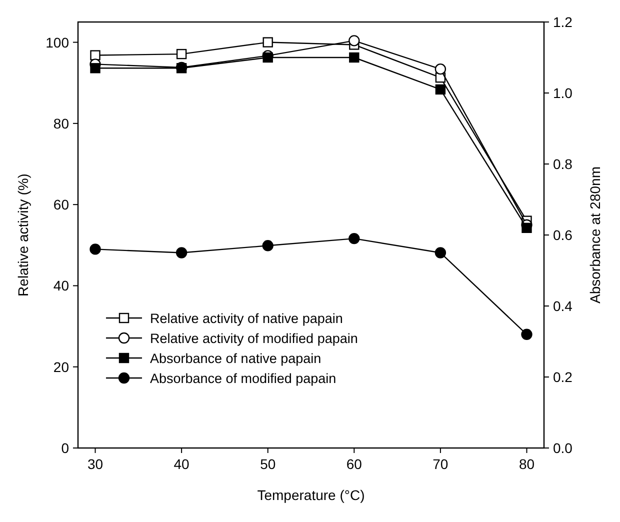 This screenshot has width=620, height=522. I want to click on legend-label: Relative activity of modified papain, so click(254, 338).